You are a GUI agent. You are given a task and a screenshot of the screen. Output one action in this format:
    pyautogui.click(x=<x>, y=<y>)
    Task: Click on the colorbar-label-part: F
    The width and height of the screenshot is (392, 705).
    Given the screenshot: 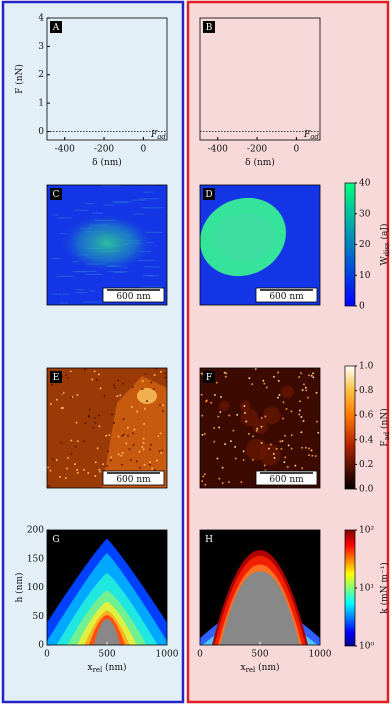 What is the action you would take?
    pyautogui.click(x=385, y=443)
    